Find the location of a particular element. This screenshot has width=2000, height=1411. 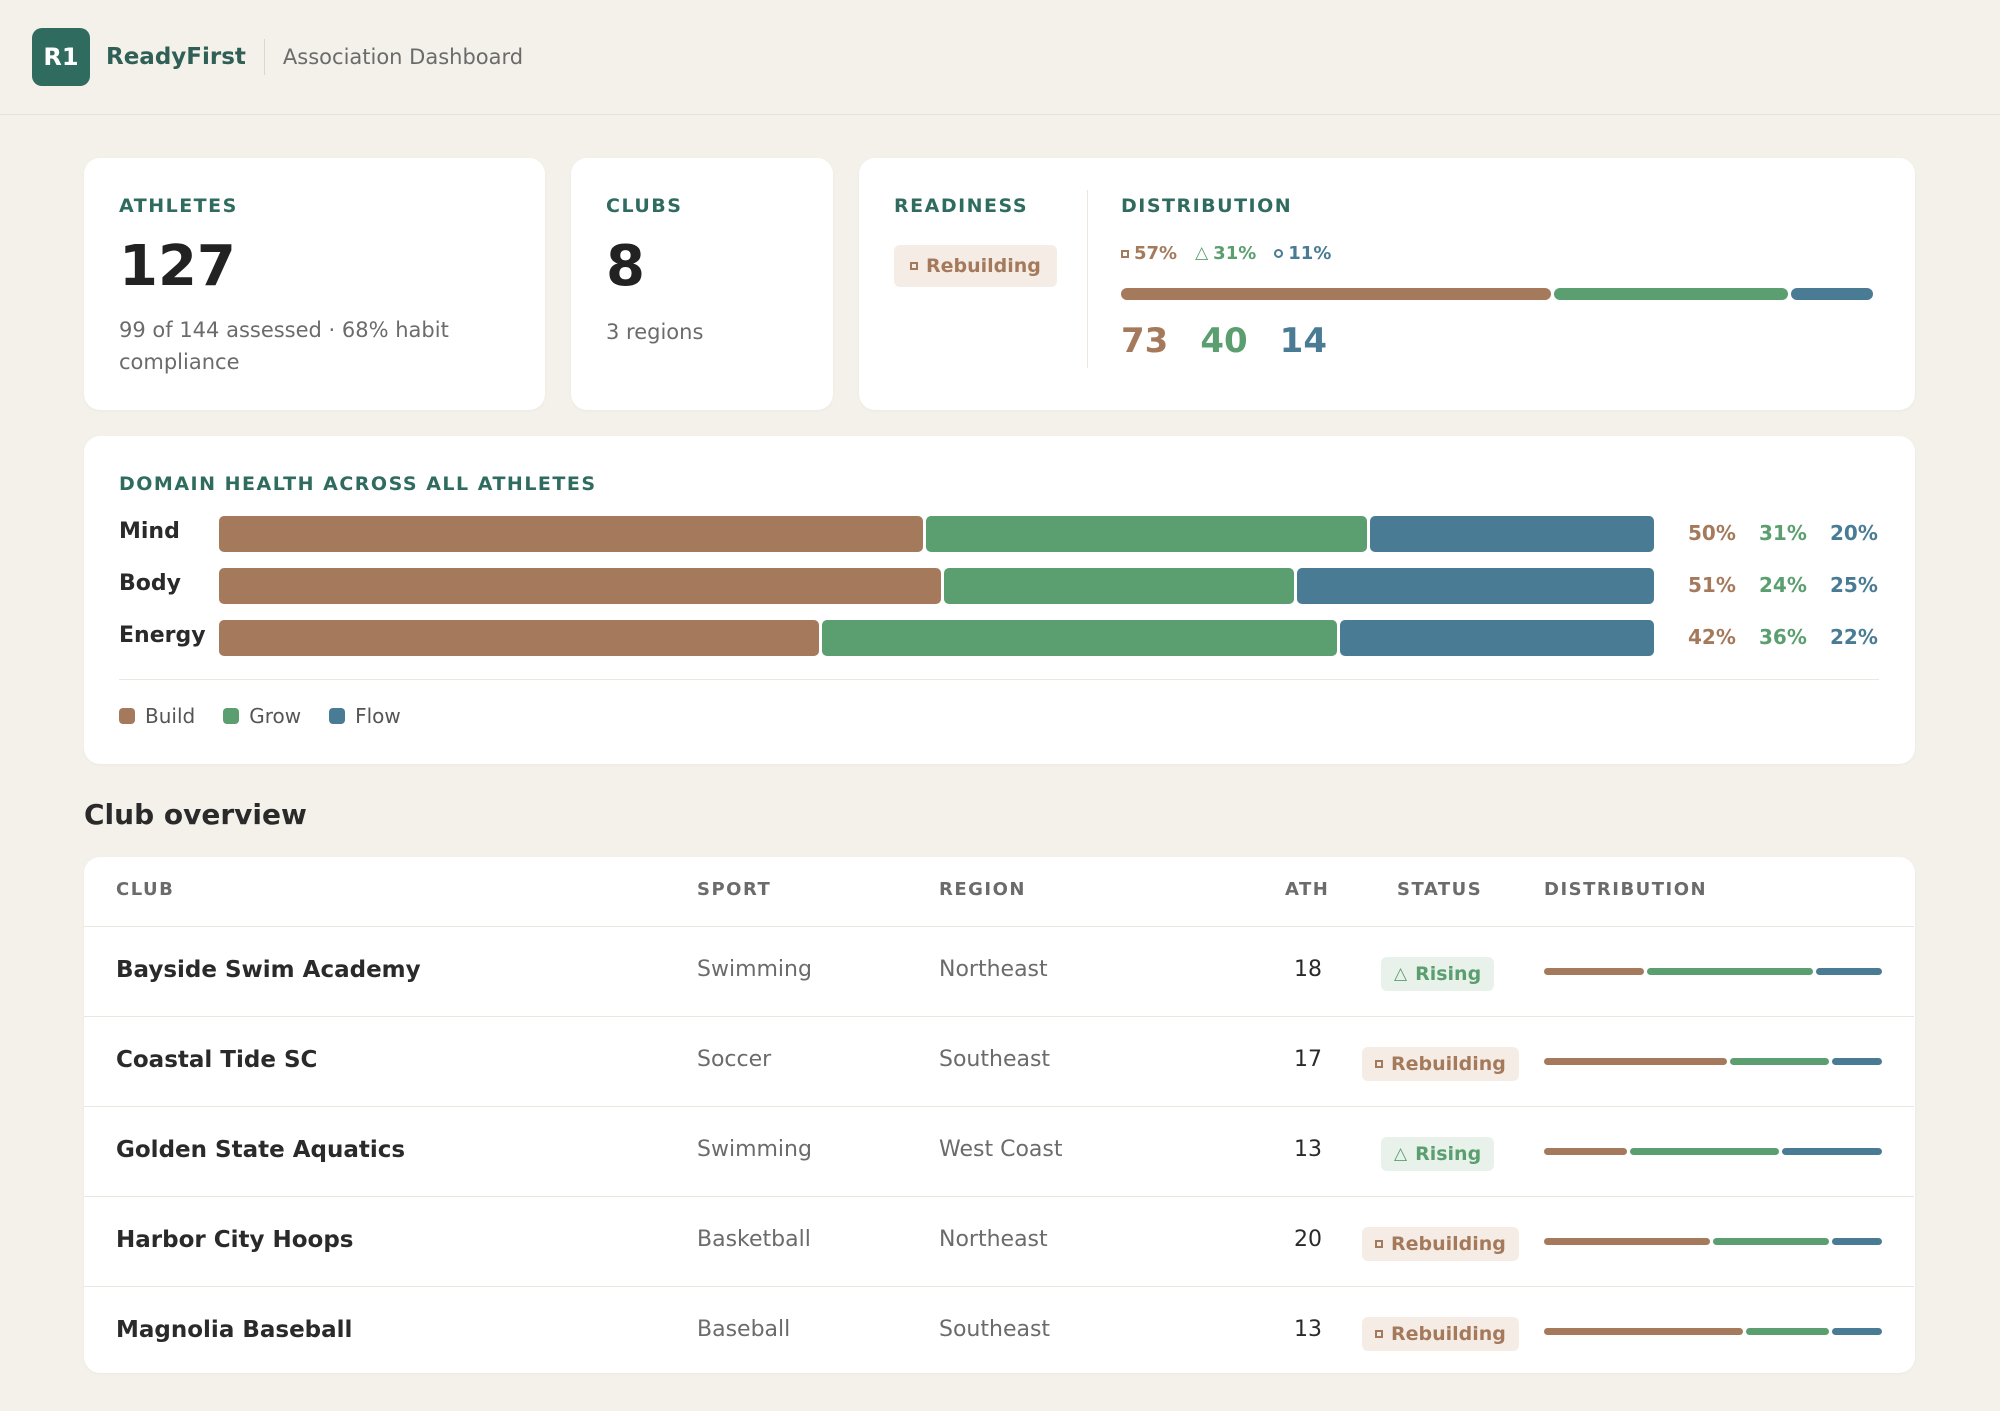

column-header-sport: SPORT is located at coordinates (734, 889).